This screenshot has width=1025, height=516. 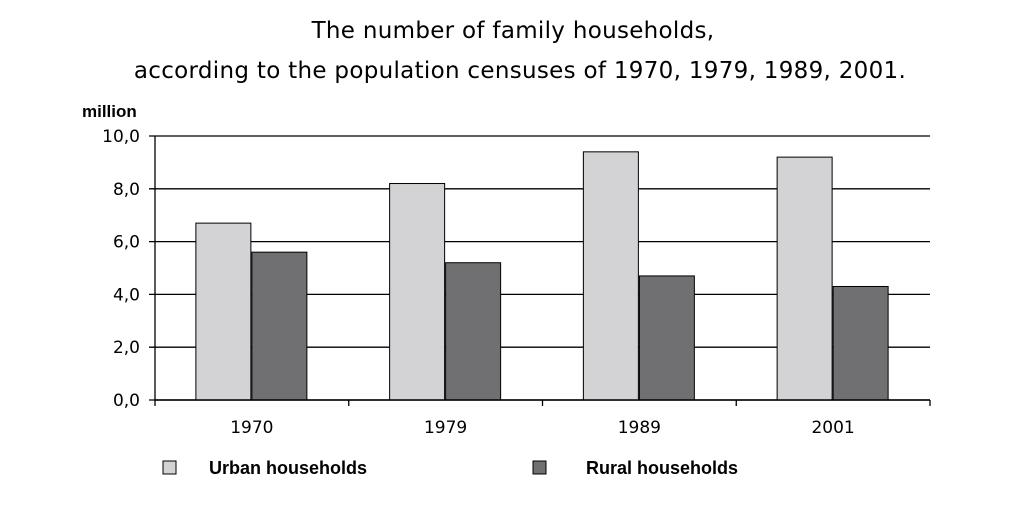 I want to click on legend-label: Rural households, so click(x=662, y=468).